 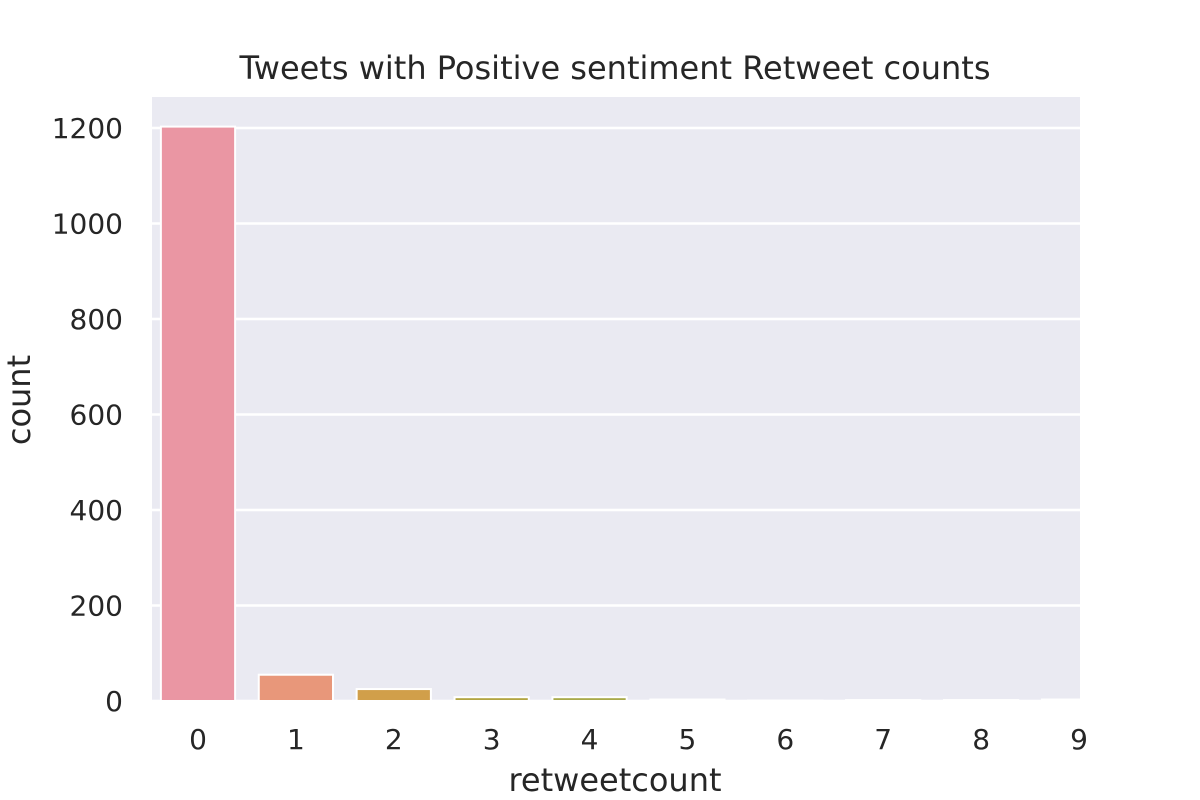 I want to click on x-tick-label: 7, so click(x=883, y=739).